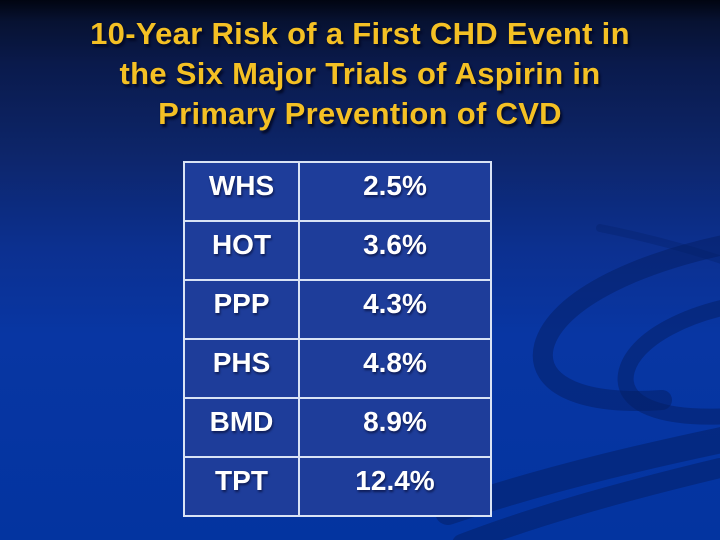  I want to click on trial-name-cell: WHS, so click(241, 191).